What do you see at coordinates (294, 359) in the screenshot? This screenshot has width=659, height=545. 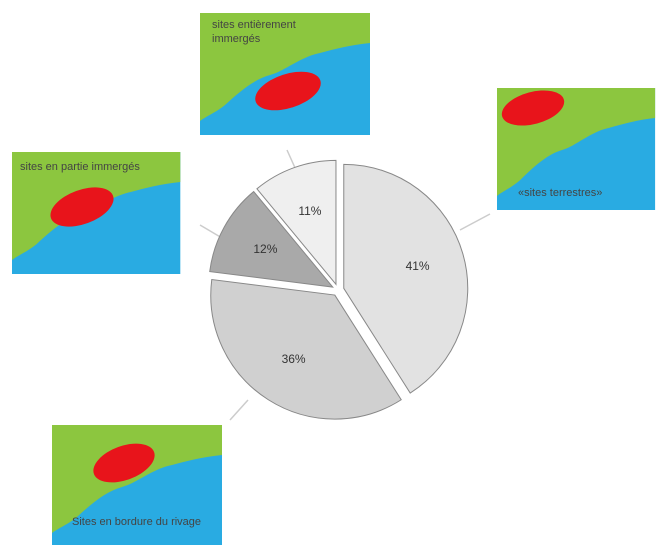 I see `slice-label: 36%` at bounding box center [294, 359].